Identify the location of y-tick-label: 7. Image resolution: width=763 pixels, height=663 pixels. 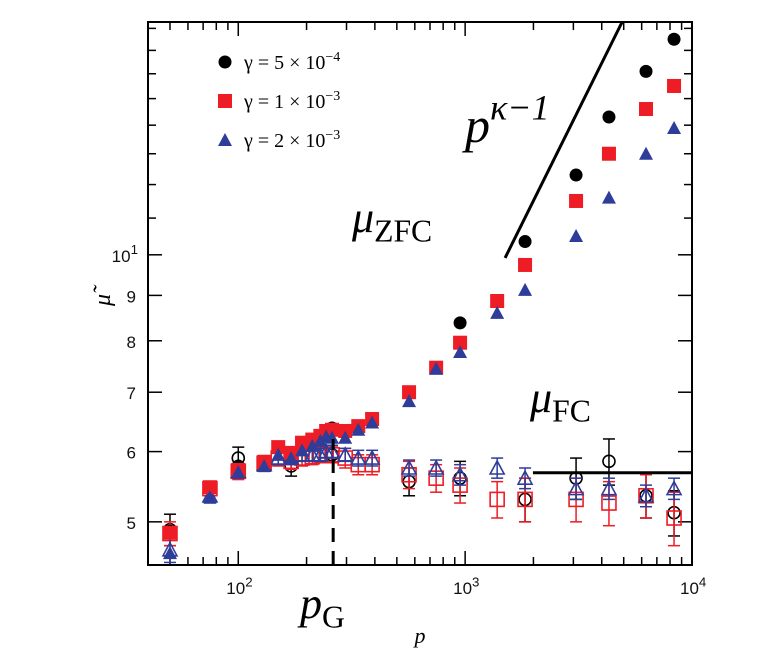
(131, 393).